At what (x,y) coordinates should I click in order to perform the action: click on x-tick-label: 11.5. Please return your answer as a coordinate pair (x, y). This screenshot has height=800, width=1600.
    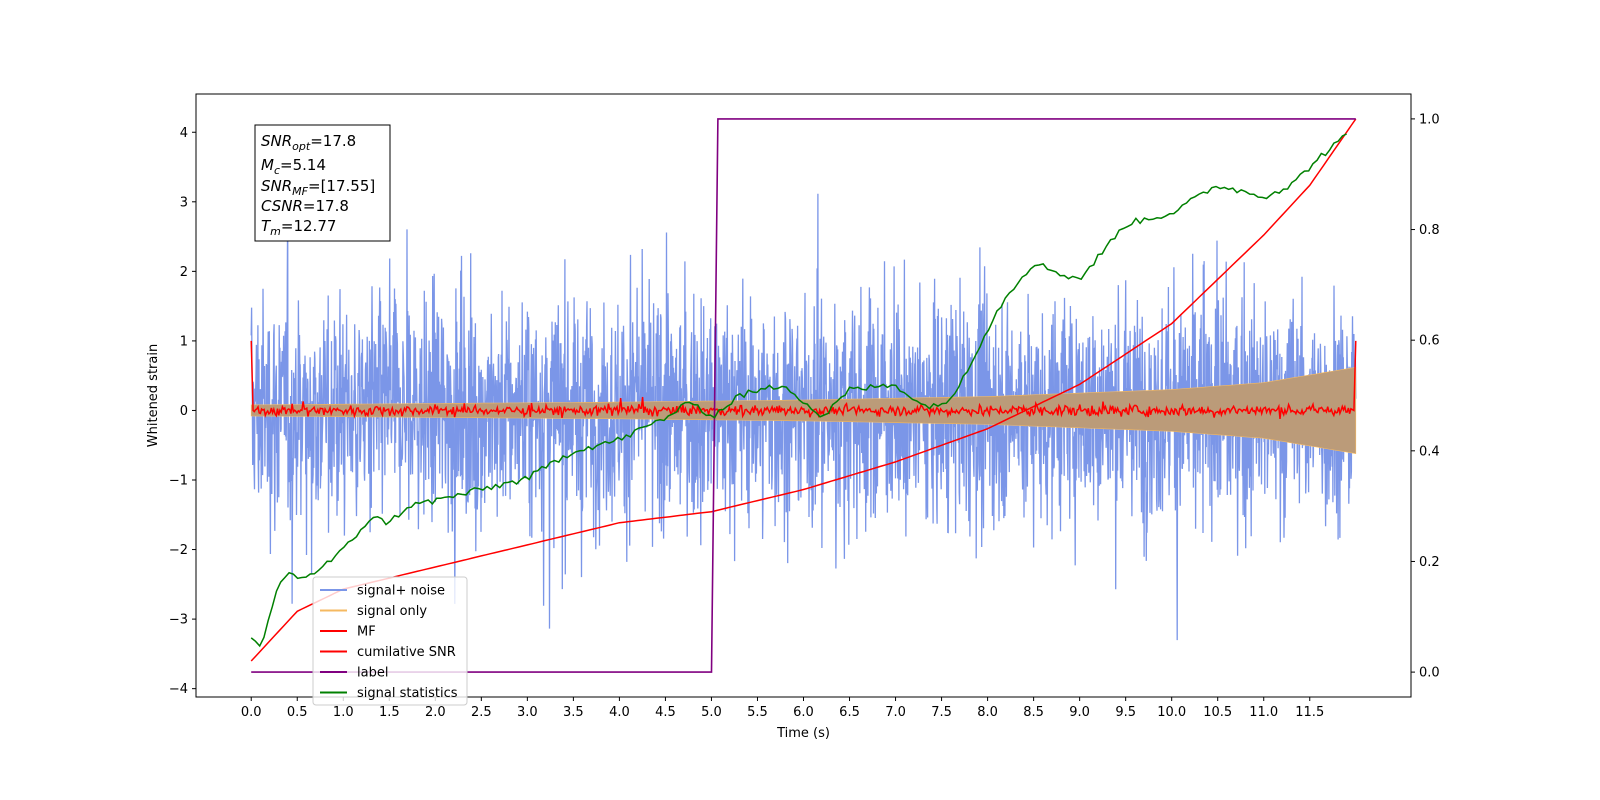
    Looking at the image, I should click on (1309, 712).